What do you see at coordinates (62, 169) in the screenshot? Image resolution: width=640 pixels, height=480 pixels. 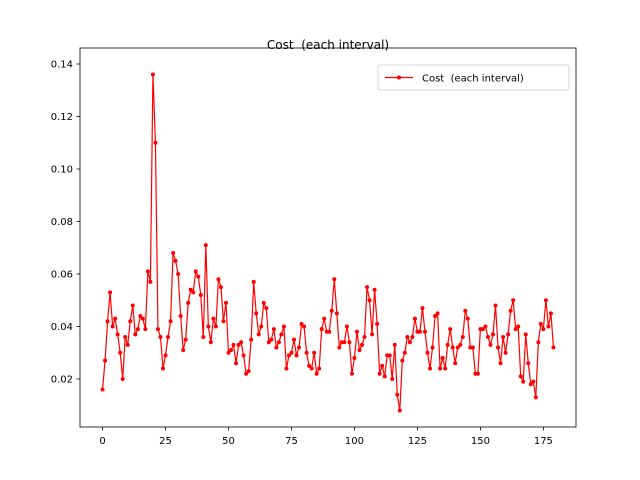 I see `y-tick-label: 0.10` at bounding box center [62, 169].